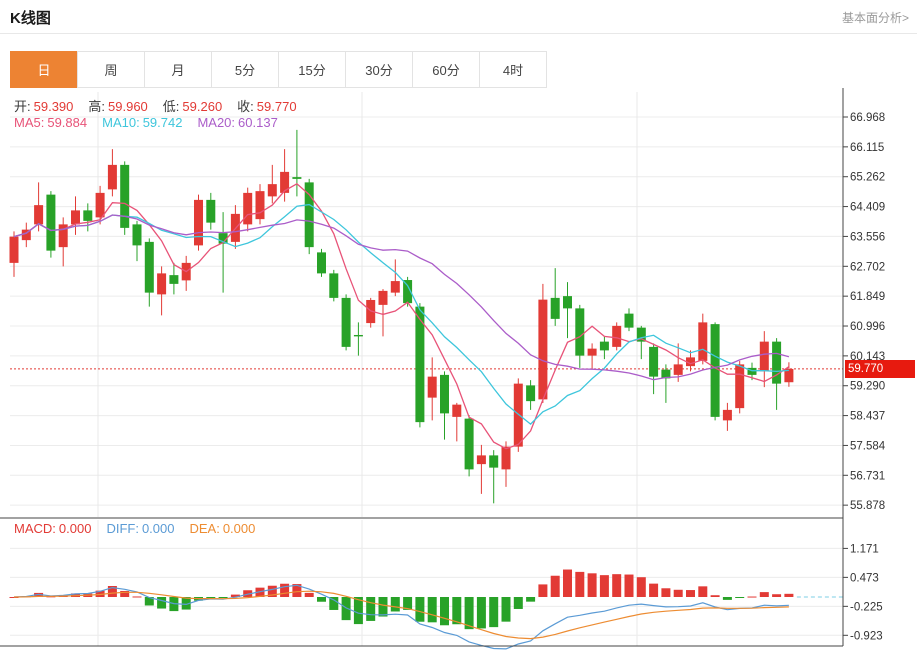  I want to click on price-axis-label: 63.556, so click(867, 237).